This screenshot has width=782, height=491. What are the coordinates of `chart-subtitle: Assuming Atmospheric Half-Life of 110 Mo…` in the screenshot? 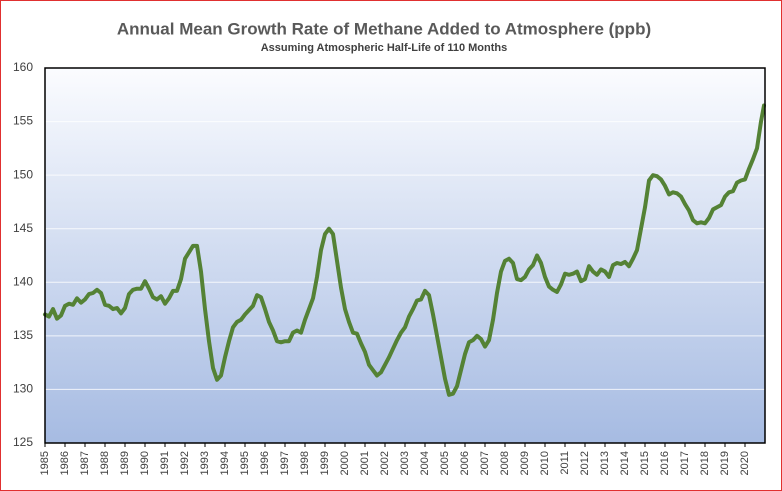 It's located at (384, 48).